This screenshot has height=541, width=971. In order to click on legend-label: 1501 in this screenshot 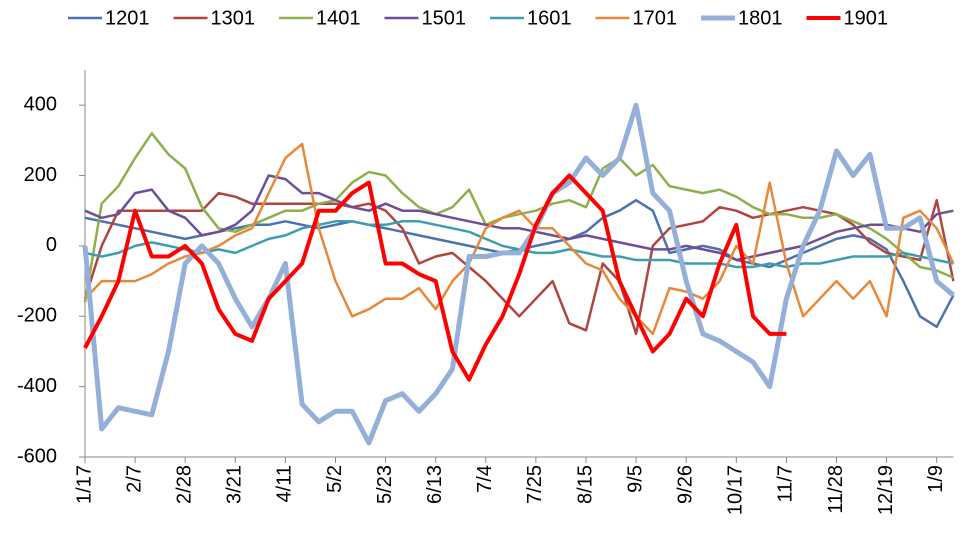, I will do `click(444, 18)`.